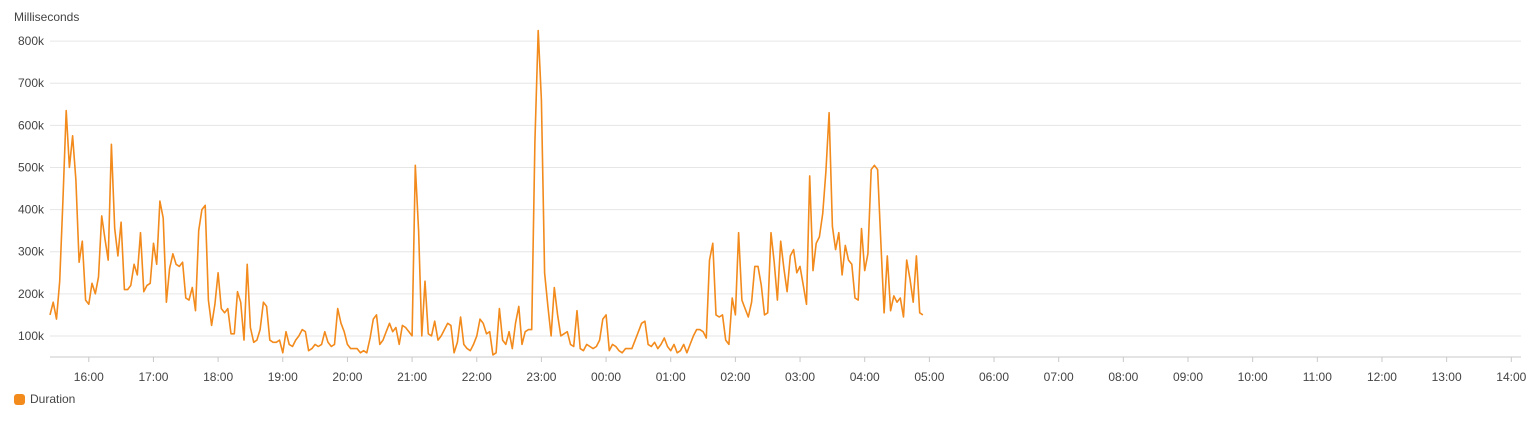 The image size is (1526, 424). Describe the element at coordinates (53, 399) in the screenshot. I see `legend-label-duration: Duration` at that location.